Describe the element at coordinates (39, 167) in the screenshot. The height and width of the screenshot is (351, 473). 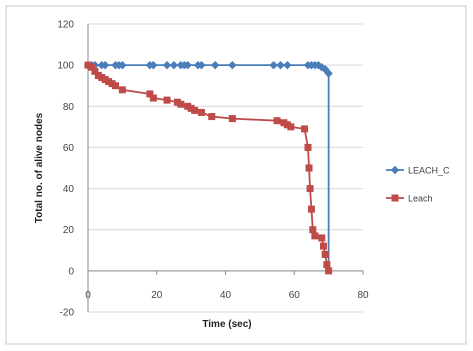
I see `y-axis-title: Total no. of alive nodes` at that location.